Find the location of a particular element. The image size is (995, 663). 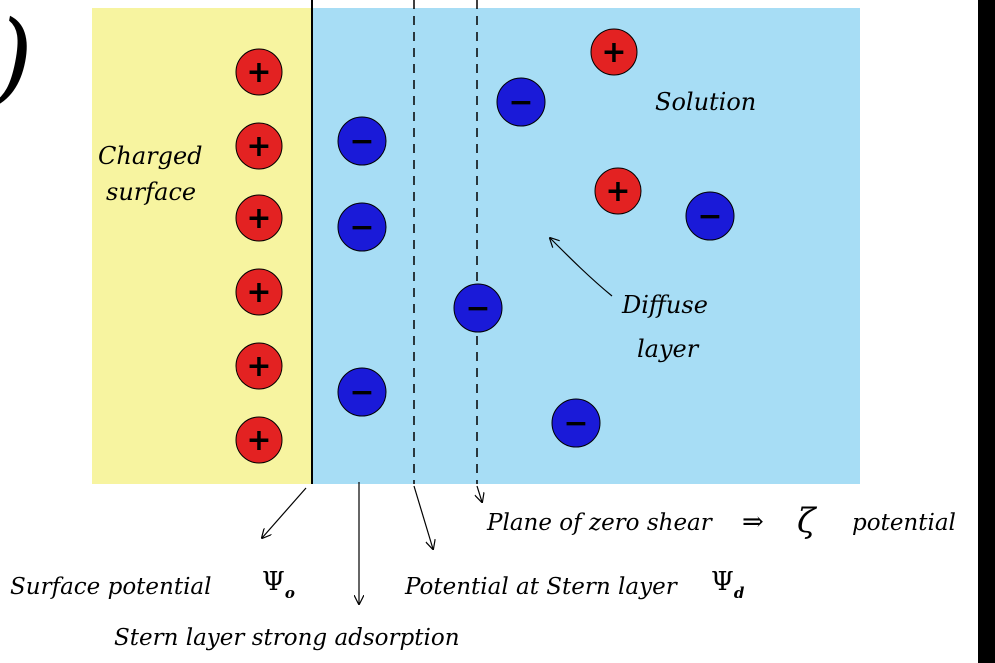

surface-potential-symbol: Ψo is located at coordinates (278, 584).